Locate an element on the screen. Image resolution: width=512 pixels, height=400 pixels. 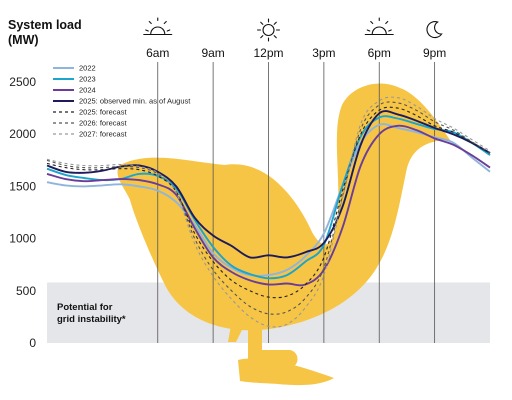
x-tick-label-6am: 6am is located at coordinates (157, 53).